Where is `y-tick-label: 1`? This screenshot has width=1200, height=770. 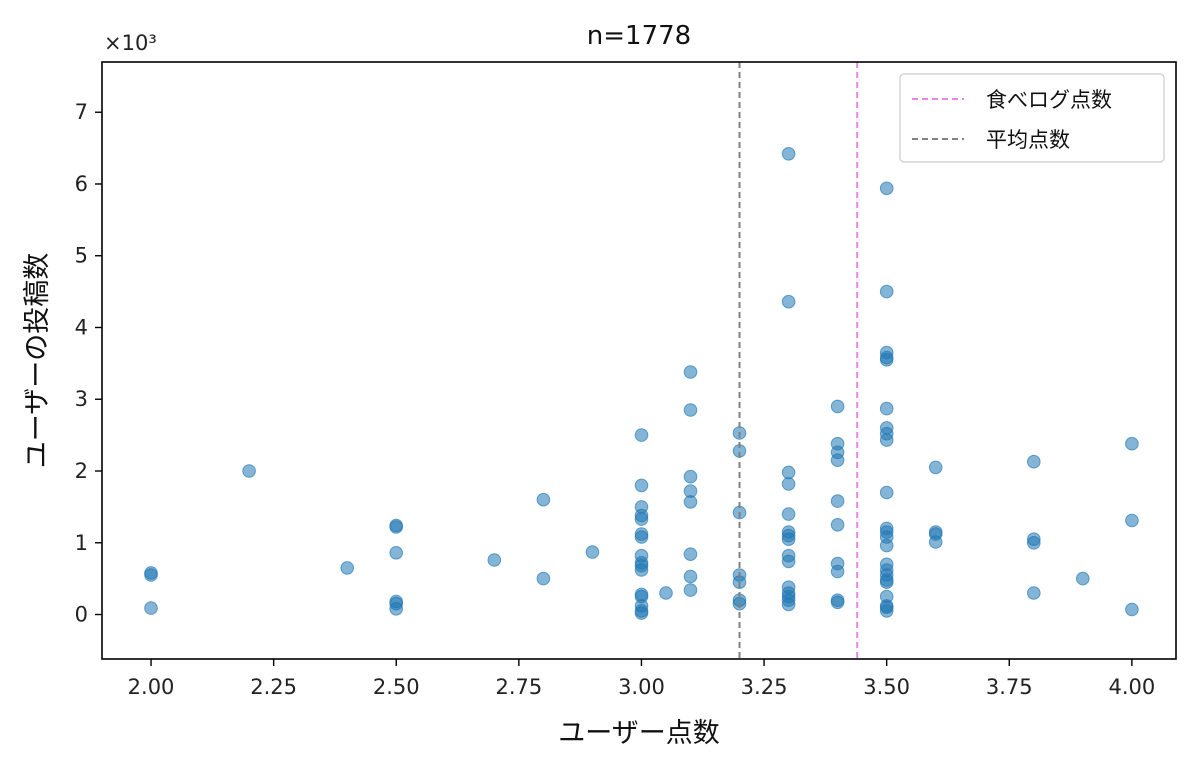 y-tick-label: 1 is located at coordinates (81, 543).